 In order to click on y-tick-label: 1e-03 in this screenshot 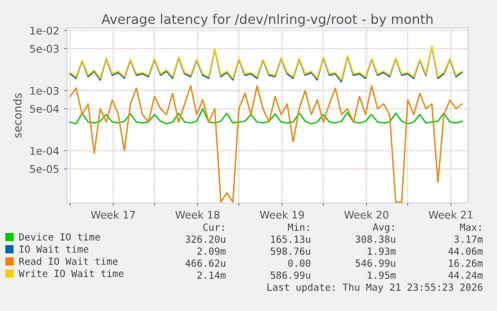, I will do `click(44, 90)`.